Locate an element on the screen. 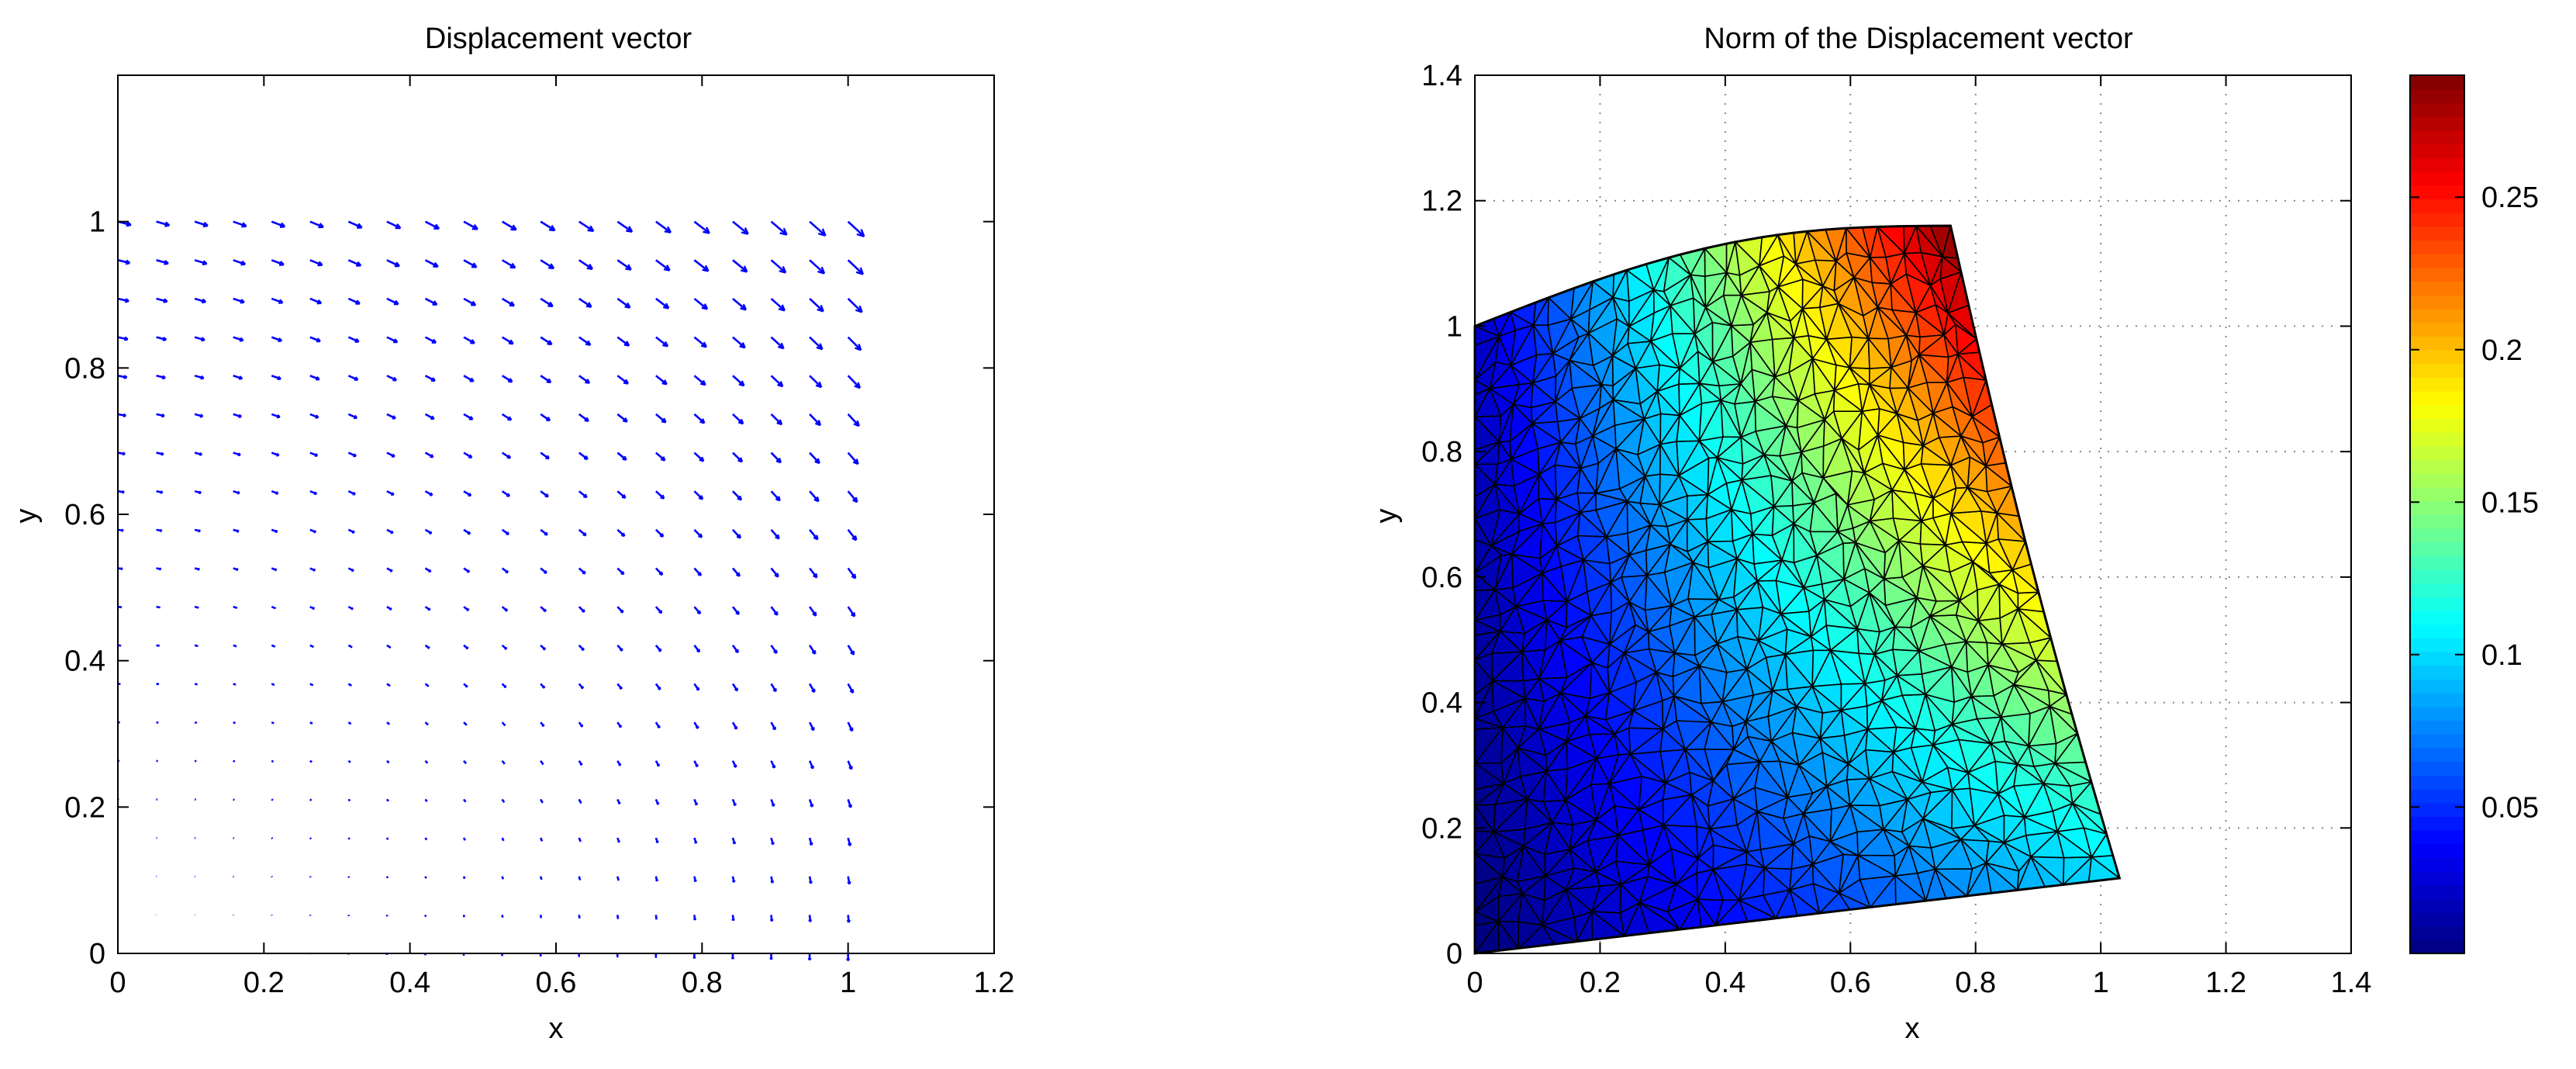  norm-y-tick-label: 0.6 is located at coordinates (1441, 578).